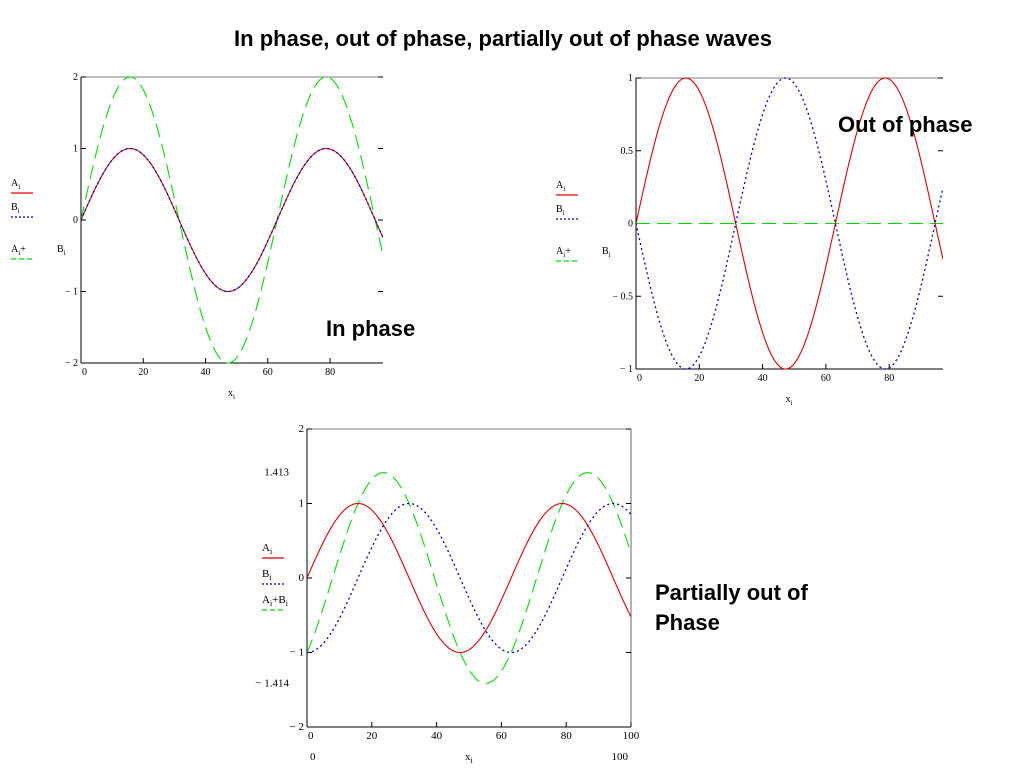 This screenshot has height=768, width=1024. What do you see at coordinates (371, 328) in the screenshot?
I see `in-phase-caption: In phase` at bounding box center [371, 328].